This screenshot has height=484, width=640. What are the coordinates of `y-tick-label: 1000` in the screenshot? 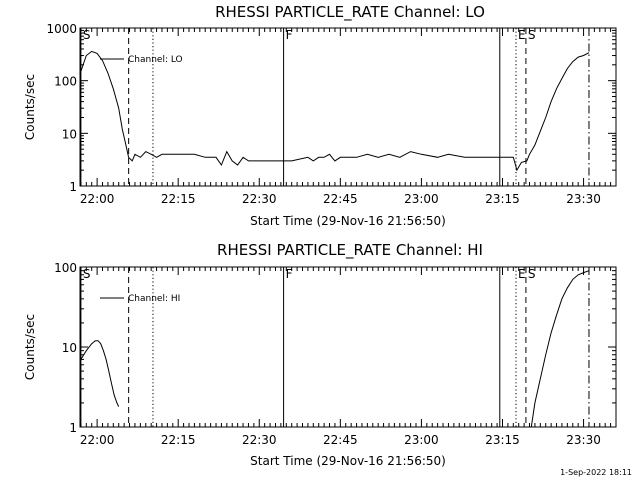 It's located at (61, 29).